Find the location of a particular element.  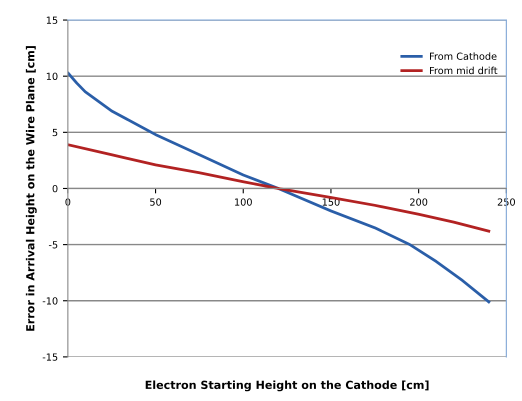

x-tick-label: 200 is located at coordinates (419, 202).